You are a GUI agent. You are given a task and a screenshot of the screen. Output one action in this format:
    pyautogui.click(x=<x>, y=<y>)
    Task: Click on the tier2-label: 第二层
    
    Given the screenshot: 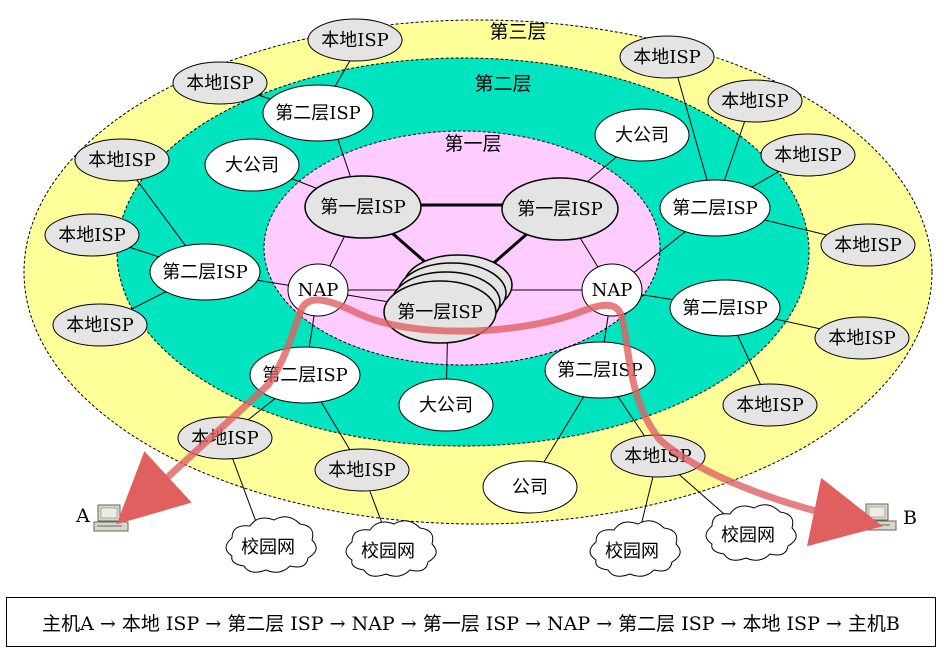 What is the action you would take?
    pyautogui.click(x=502, y=84)
    